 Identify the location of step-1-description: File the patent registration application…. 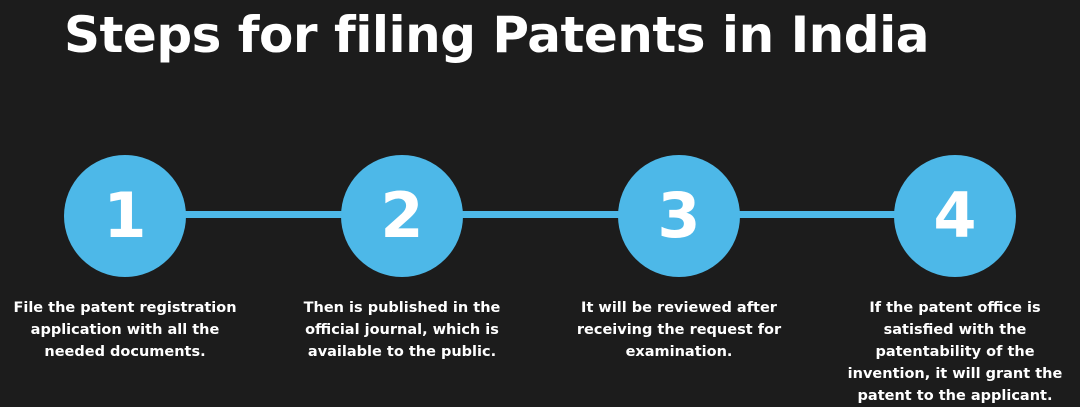
(125, 330).